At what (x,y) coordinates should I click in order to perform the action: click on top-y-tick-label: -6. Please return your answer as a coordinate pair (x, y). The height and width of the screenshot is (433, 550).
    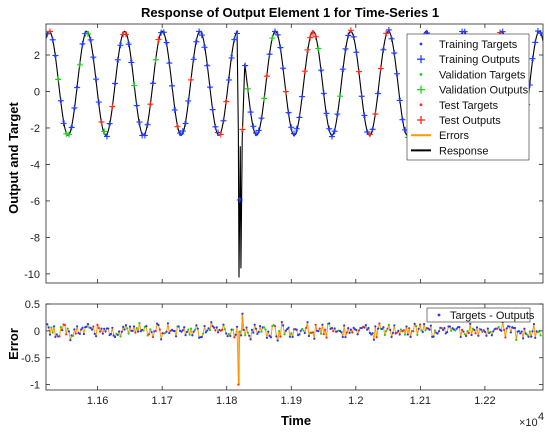
    Looking at the image, I should click on (35, 202).